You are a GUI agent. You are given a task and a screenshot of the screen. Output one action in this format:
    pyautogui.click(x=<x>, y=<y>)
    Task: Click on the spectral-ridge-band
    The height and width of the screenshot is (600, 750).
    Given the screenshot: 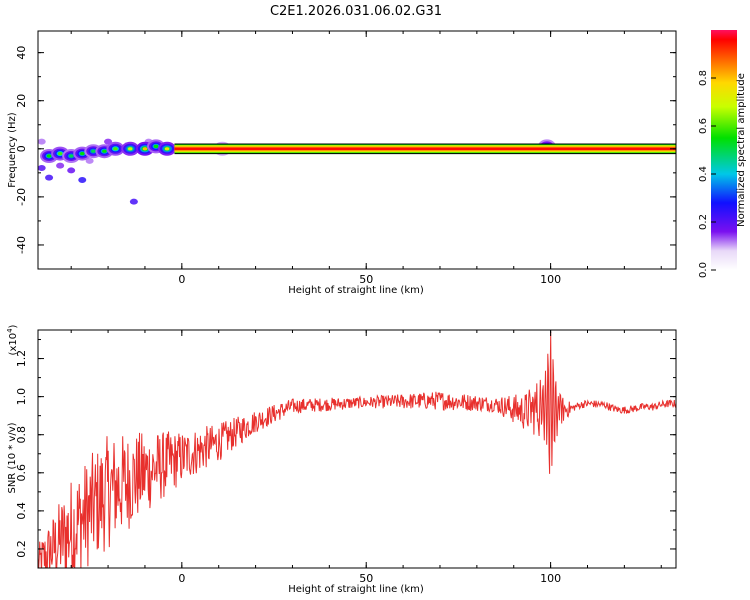 What is the action you would take?
    pyautogui.click(x=425, y=149)
    